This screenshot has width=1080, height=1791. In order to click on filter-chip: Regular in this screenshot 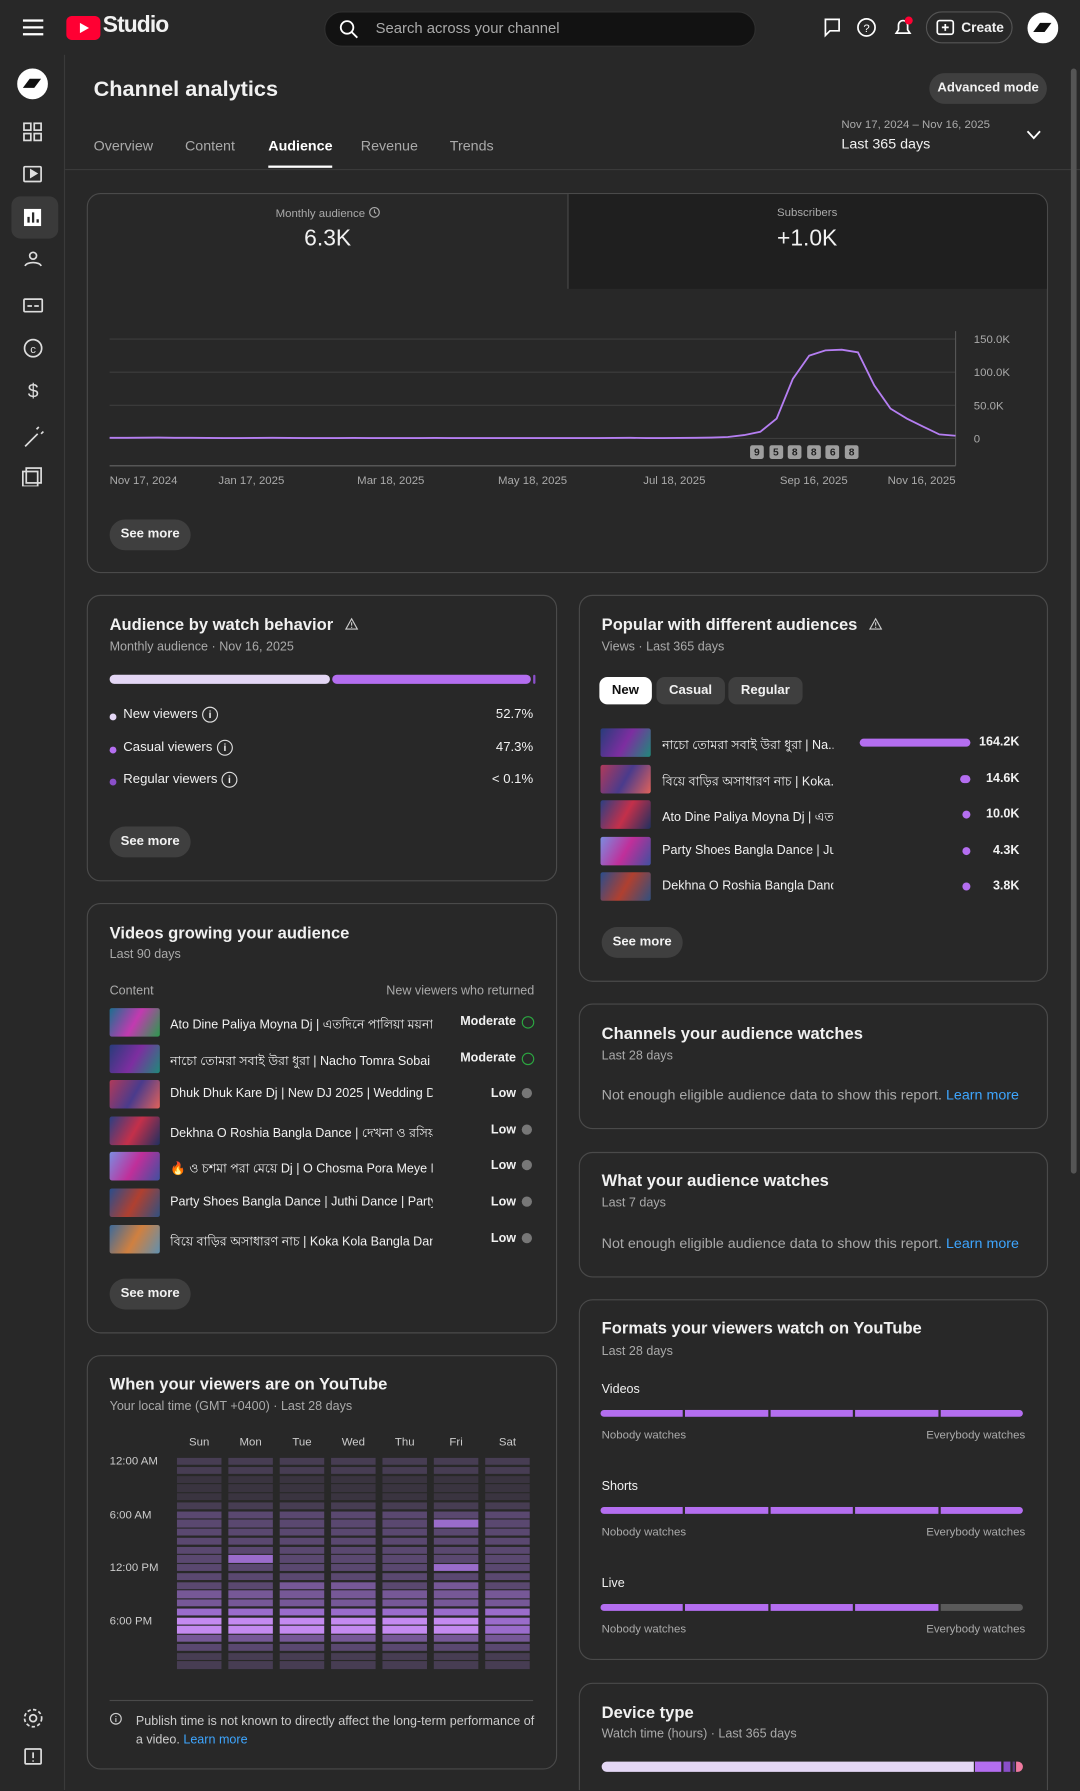, I will do `click(765, 690)`.